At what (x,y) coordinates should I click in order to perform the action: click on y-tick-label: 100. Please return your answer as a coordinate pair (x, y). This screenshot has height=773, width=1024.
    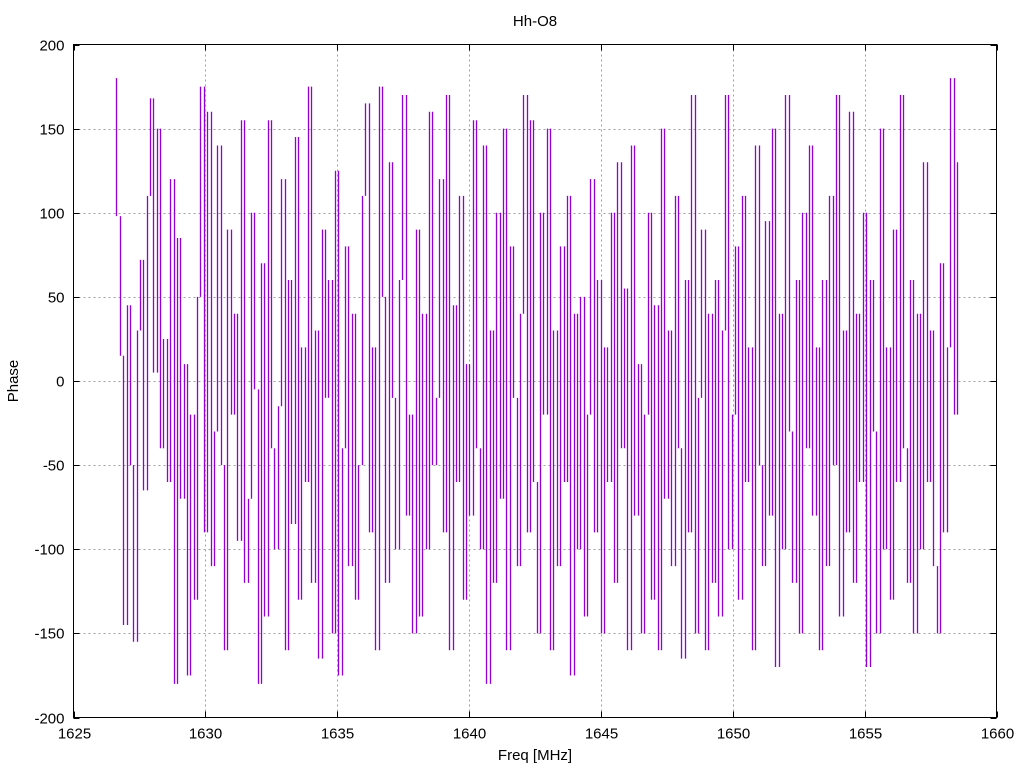
    Looking at the image, I should click on (51, 214).